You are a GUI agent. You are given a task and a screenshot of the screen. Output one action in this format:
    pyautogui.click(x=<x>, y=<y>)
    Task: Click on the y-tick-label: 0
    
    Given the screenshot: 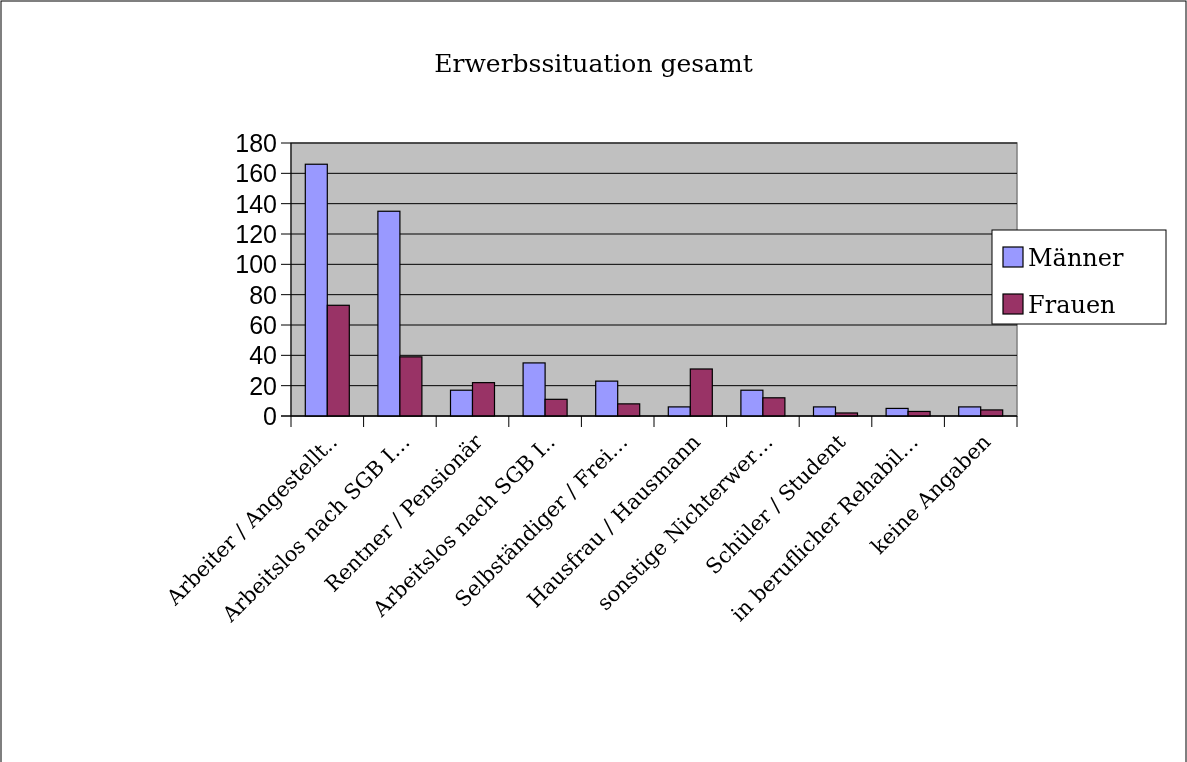 What is the action you would take?
    pyautogui.click(x=270, y=416)
    